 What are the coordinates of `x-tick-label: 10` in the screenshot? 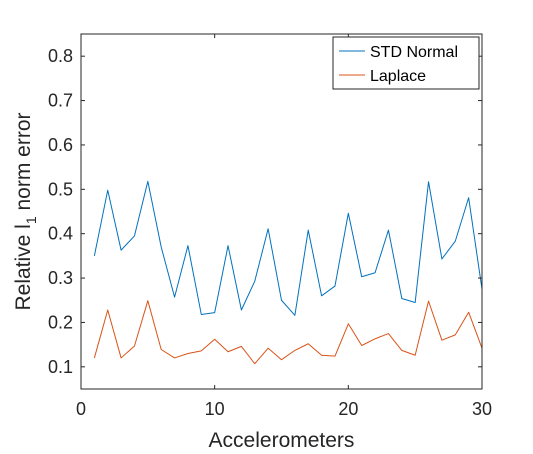 It's located at (215, 409).